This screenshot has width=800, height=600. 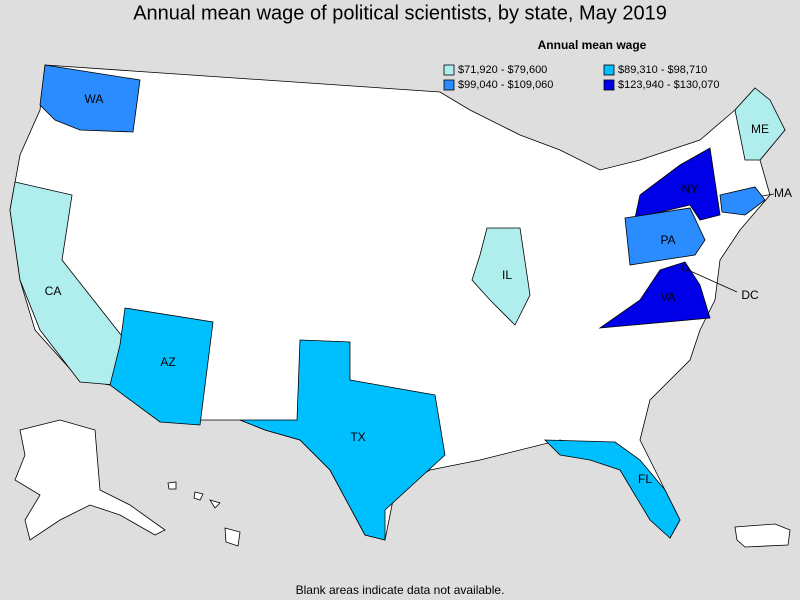 I want to click on state-label: CA, so click(x=53, y=291).